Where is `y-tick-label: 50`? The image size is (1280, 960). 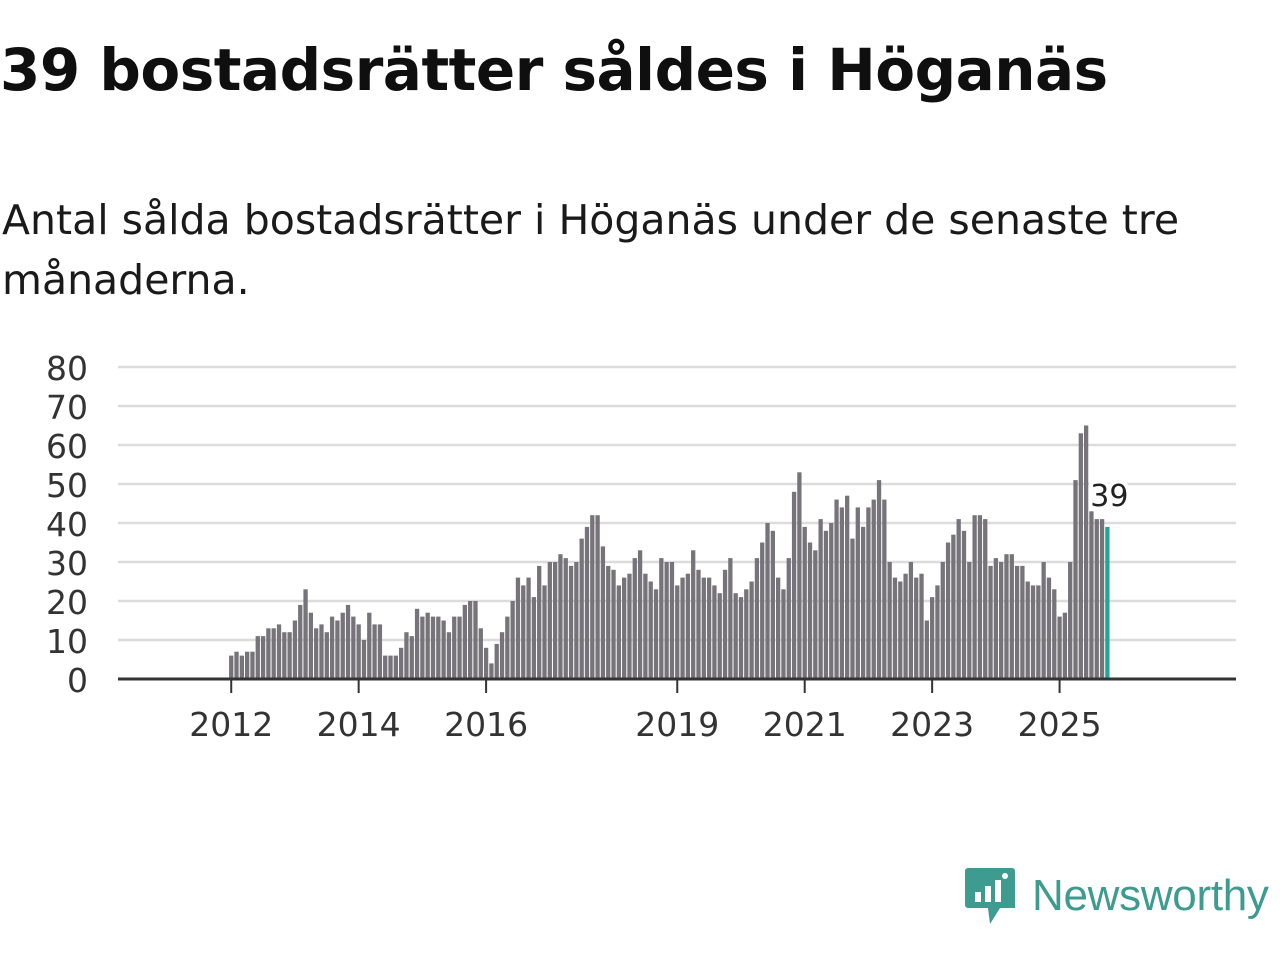 y-tick-label: 50 is located at coordinates (67, 485).